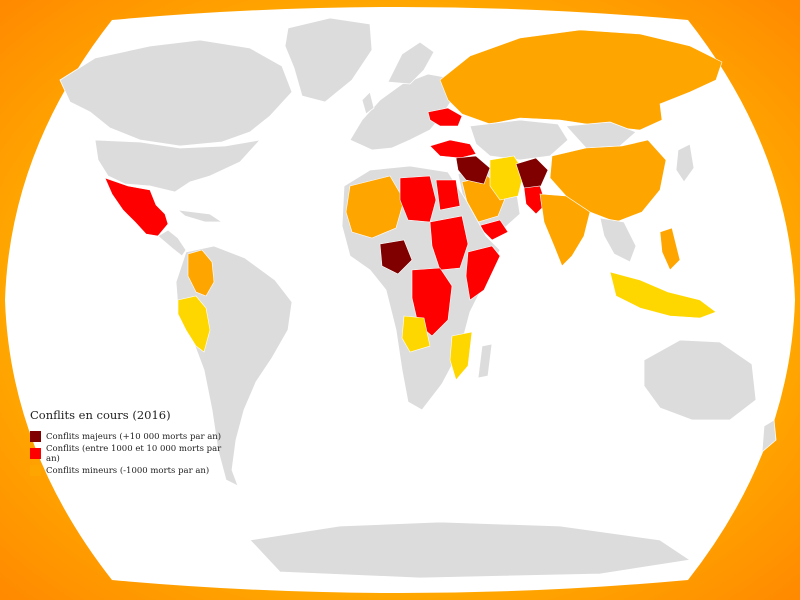  Describe the element at coordinates (485, 361) in the screenshot. I see `madagascar` at that location.